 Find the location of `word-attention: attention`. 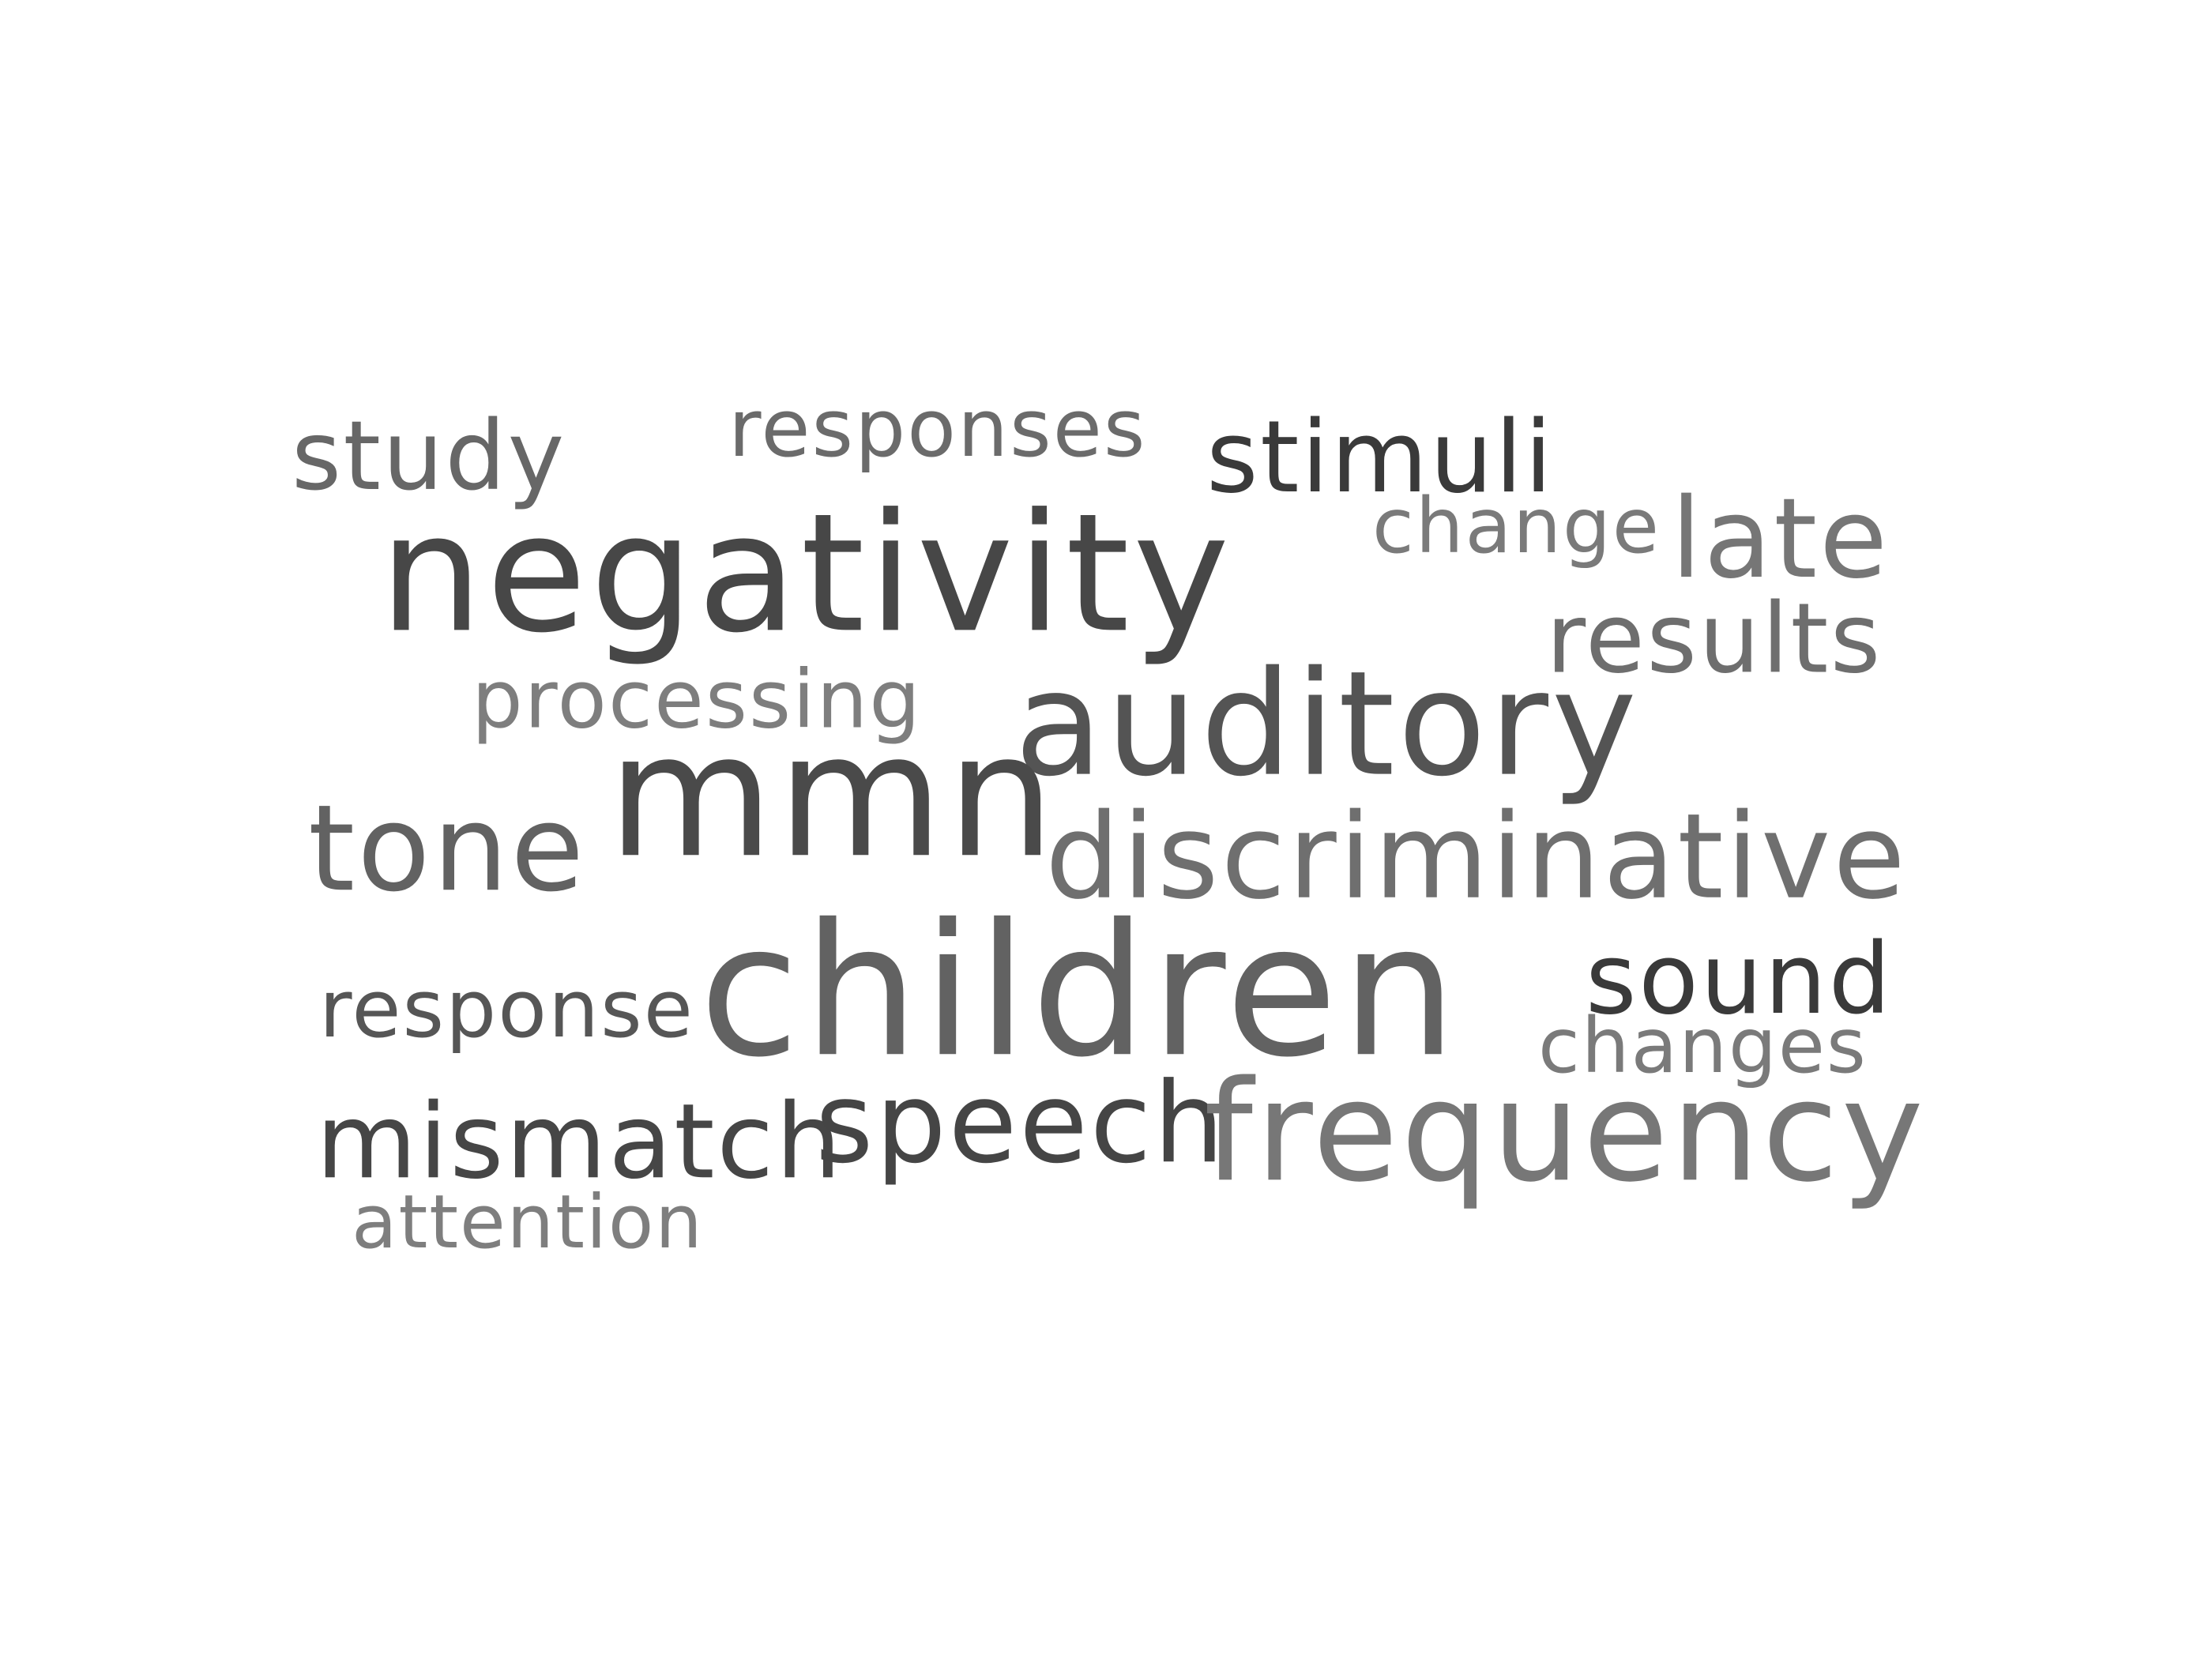

word-attention: attention is located at coordinates (528, 1222).